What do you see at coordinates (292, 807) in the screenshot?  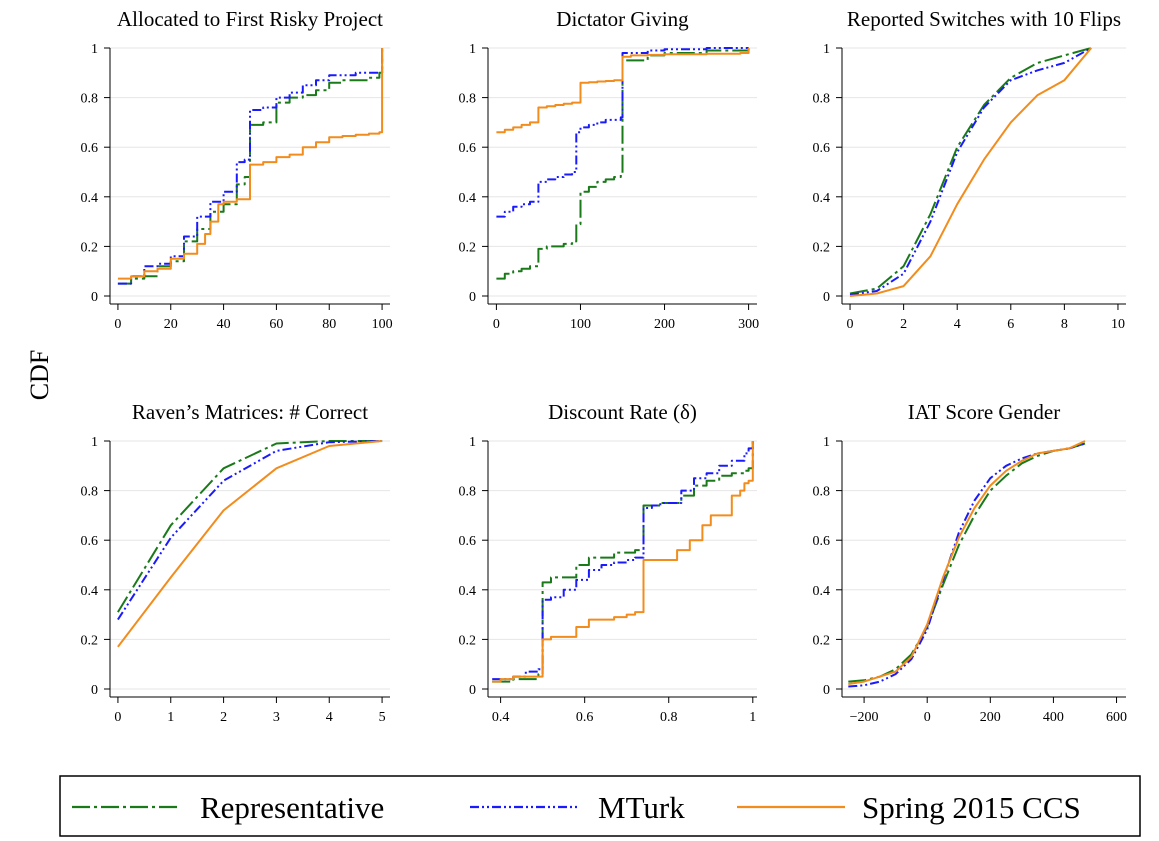 I see `legend-label-representative: Representative` at bounding box center [292, 807].